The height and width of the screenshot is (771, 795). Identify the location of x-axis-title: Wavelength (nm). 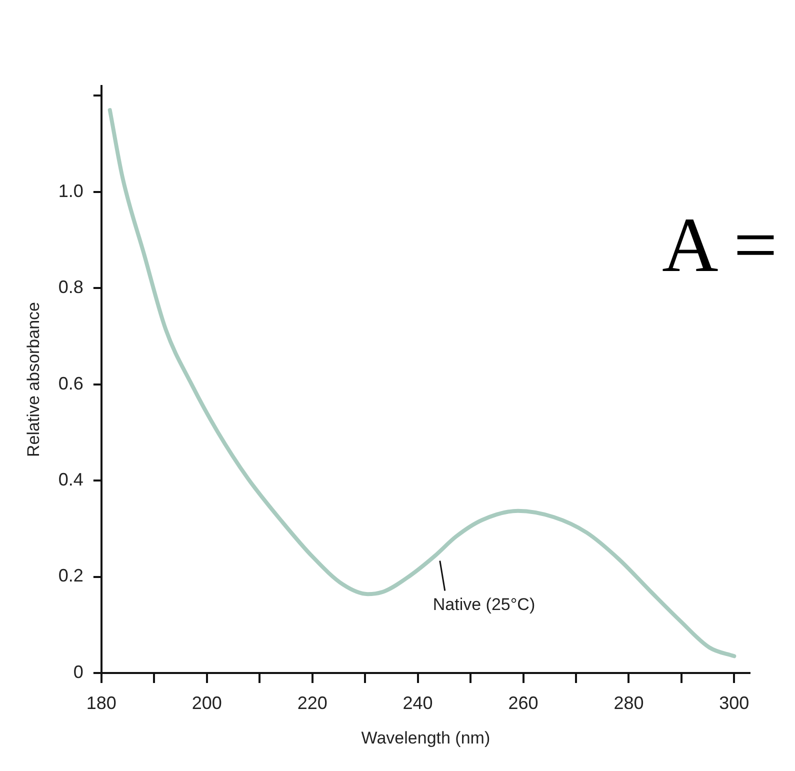
(425, 738).